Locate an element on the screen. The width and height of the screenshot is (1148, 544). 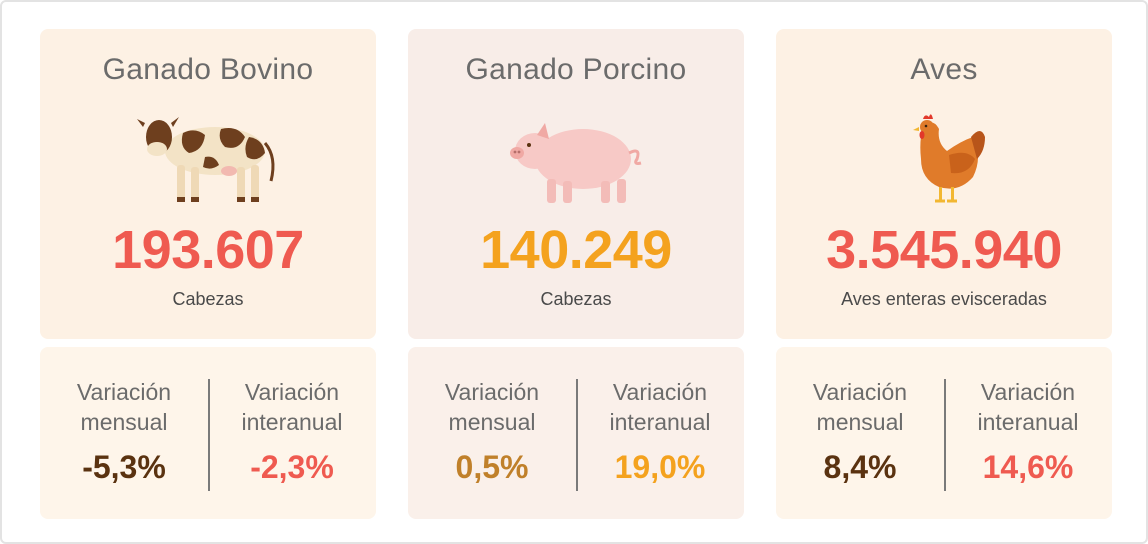
annual-variation: Variación interanual -2,3% is located at coordinates (292, 431).